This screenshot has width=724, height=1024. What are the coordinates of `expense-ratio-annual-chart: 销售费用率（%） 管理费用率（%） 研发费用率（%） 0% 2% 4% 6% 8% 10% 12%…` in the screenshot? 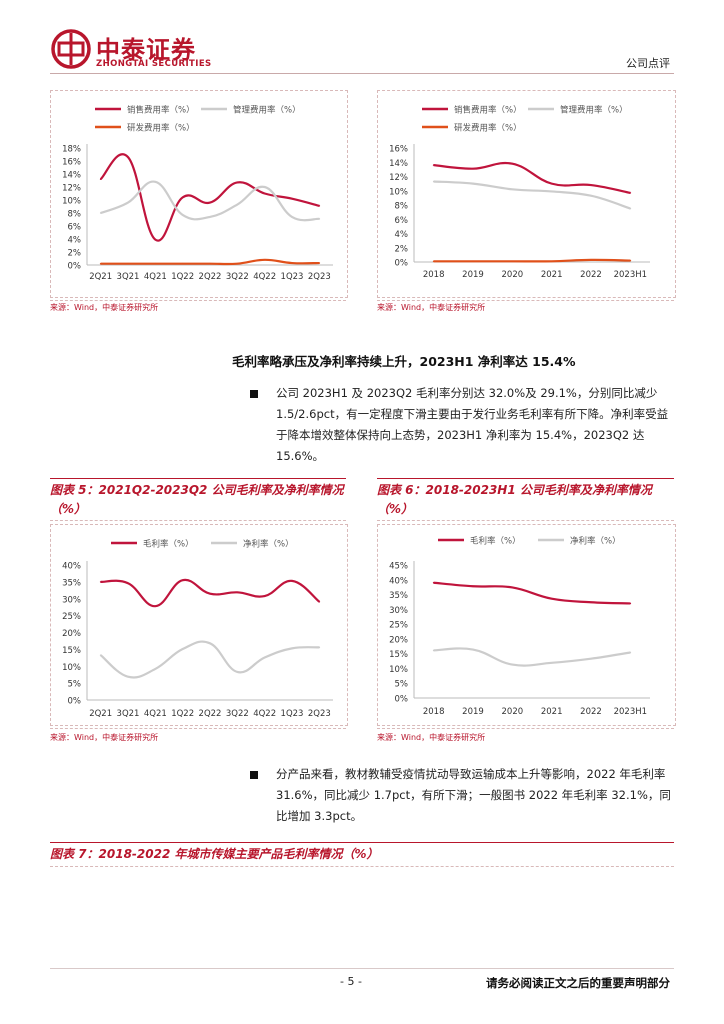 It's located at (519, 192).